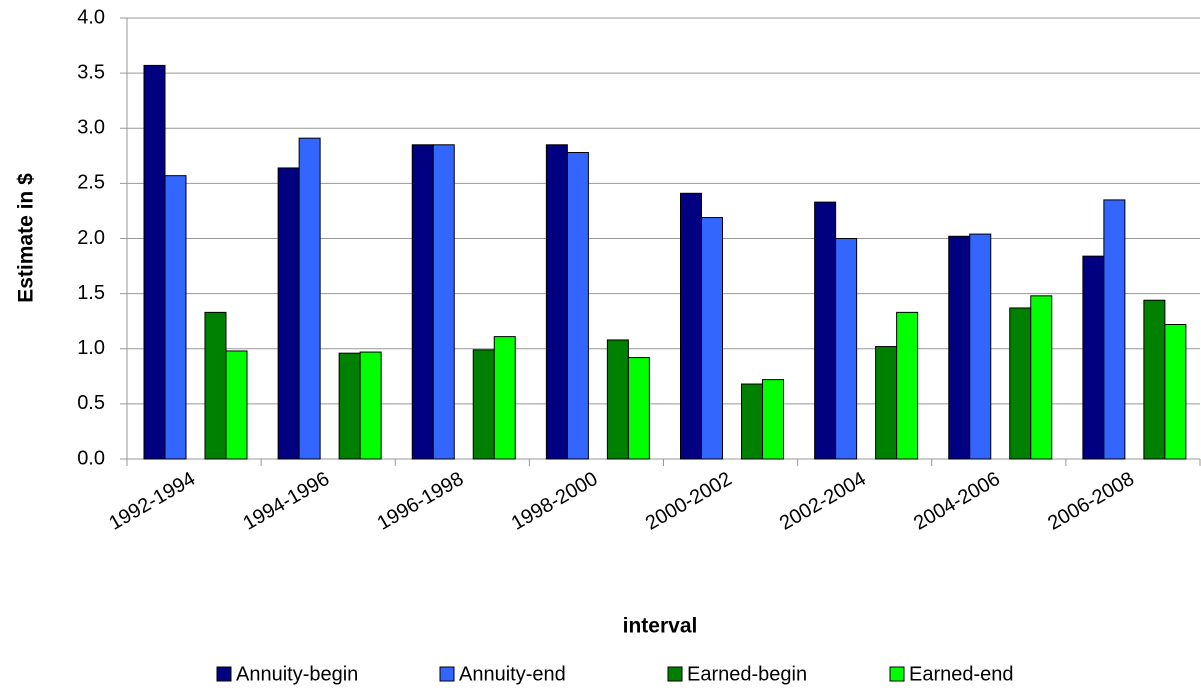  Describe the element at coordinates (297, 674) in the screenshot. I see `legend-label: Annuity-begin` at that location.